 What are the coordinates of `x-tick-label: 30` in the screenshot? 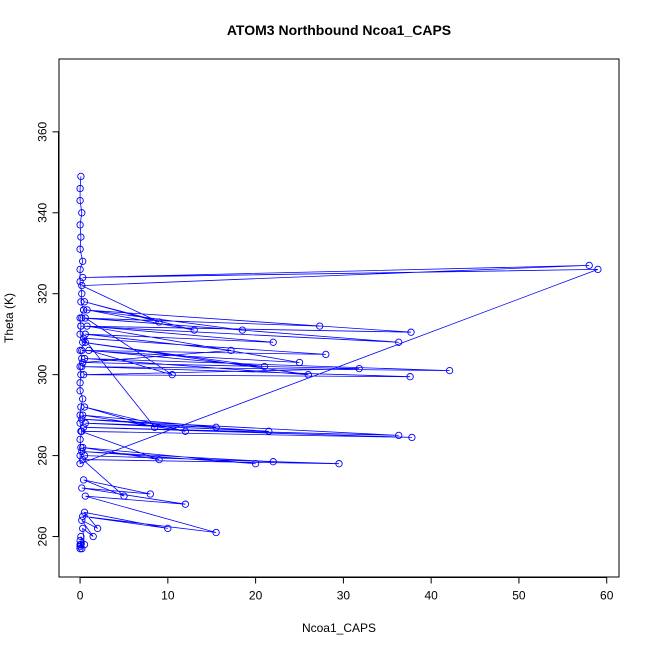 It's located at (344, 596).